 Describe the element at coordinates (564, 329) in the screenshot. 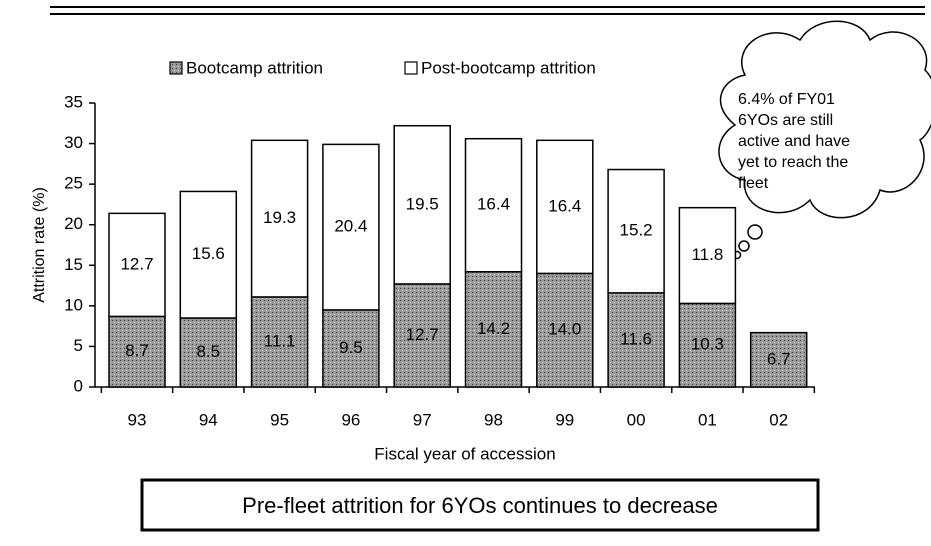

I see `value-label: 14.0` at that location.